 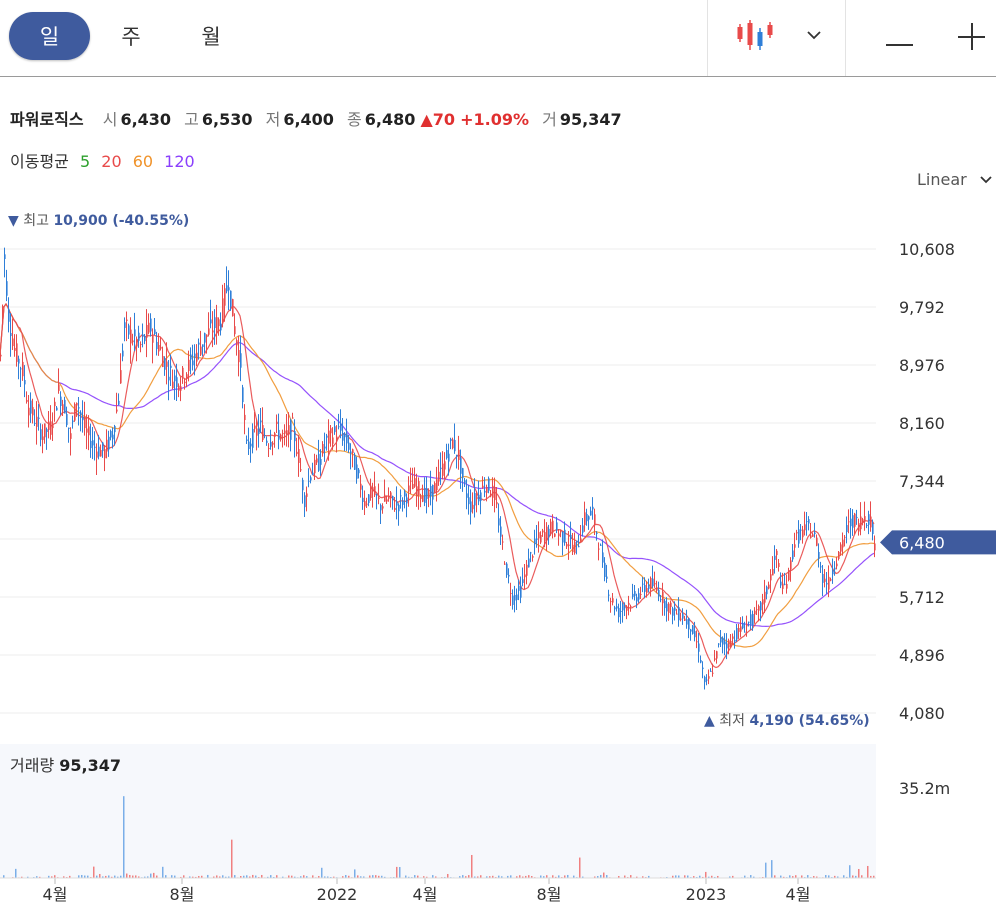 I want to click on toolbar-divider, so click(x=845, y=38).